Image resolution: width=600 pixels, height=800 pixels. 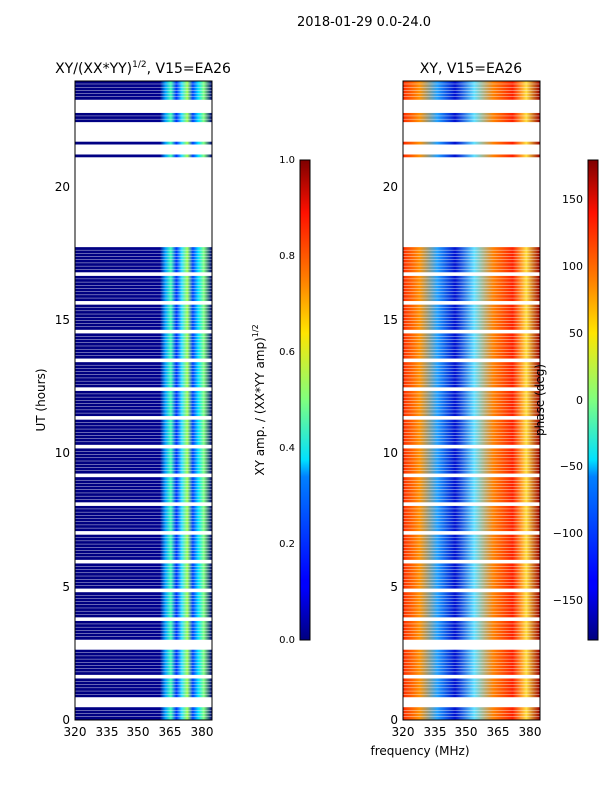 What do you see at coordinates (390, 187) in the screenshot?
I see `phase-y-tick-20: 20` at bounding box center [390, 187].